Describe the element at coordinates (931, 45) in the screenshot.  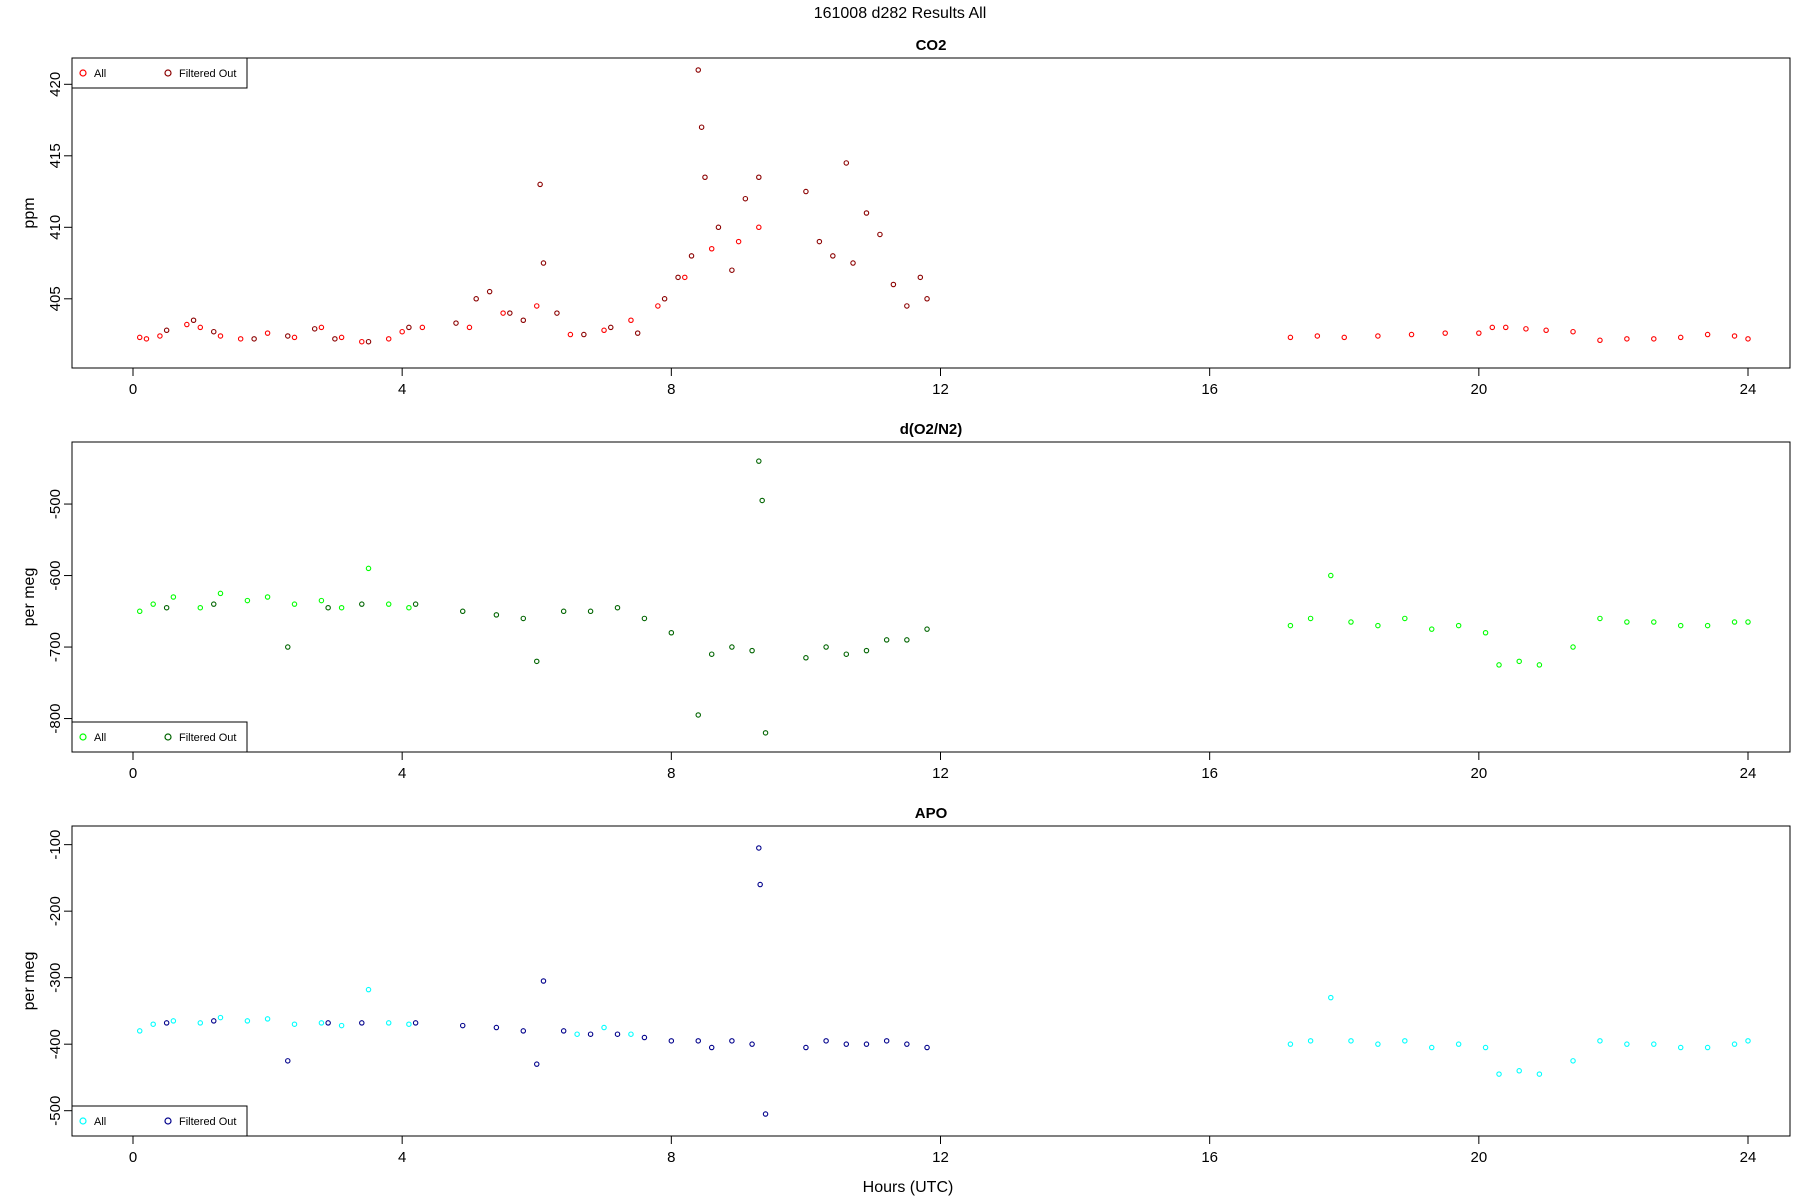
I see `panel-title: CO2` at that location.